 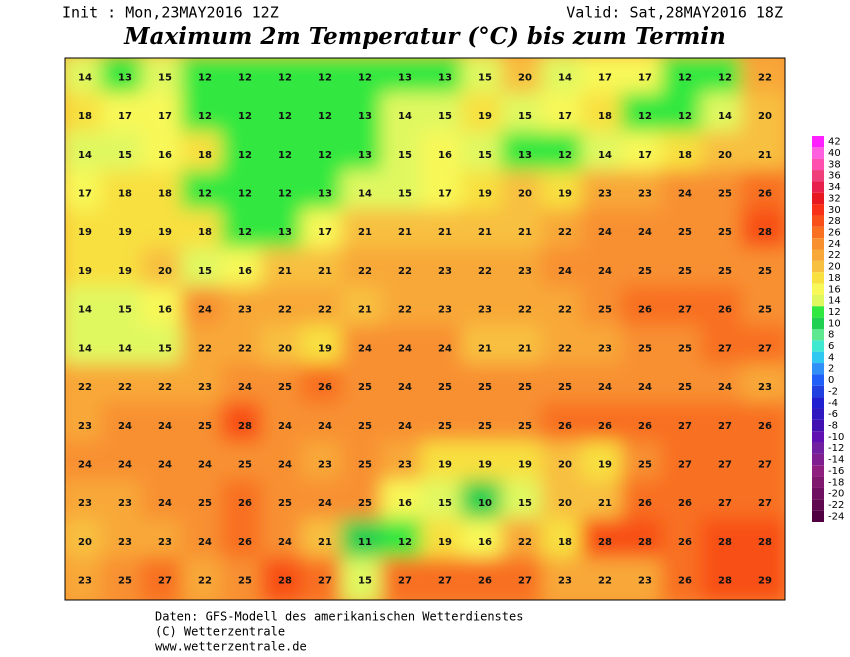 What do you see at coordinates (831, 357) in the screenshot?
I see `legend-label: 4` at bounding box center [831, 357].